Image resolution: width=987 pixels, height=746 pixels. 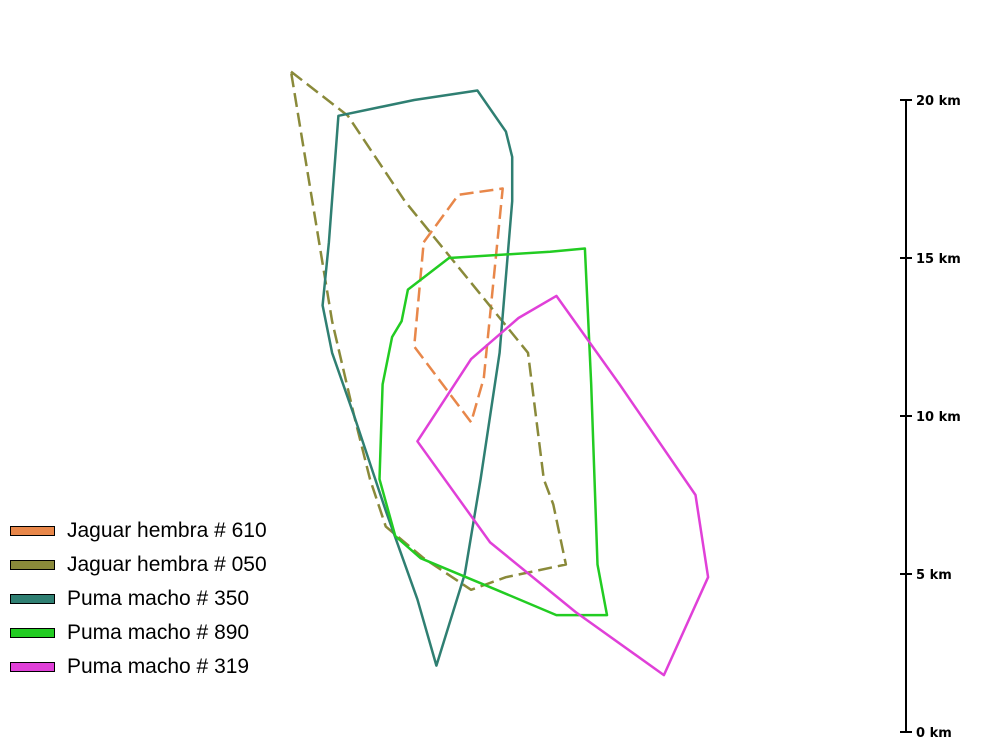 What do you see at coordinates (167, 564) in the screenshot?
I see `legend-label: Jaguar hembra # 050` at bounding box center [167, 564].